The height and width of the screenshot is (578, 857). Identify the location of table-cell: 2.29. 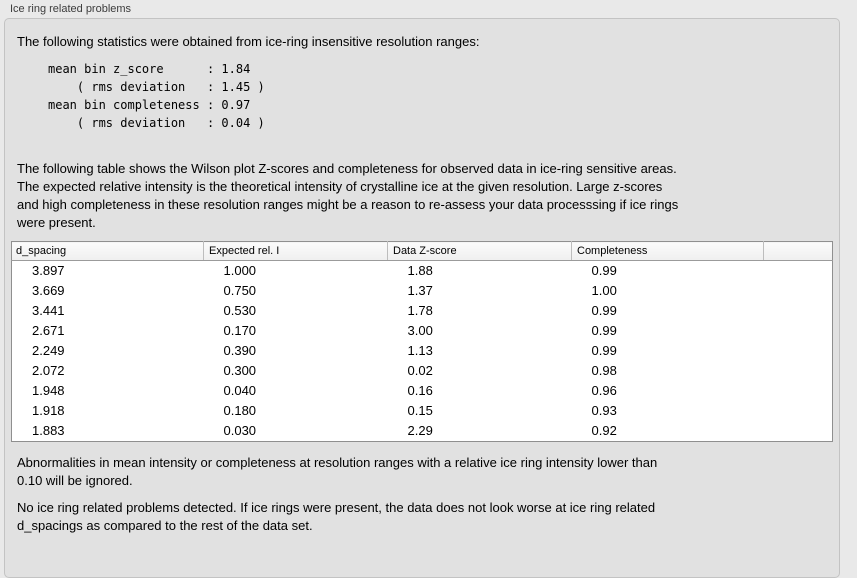
(420, 430).